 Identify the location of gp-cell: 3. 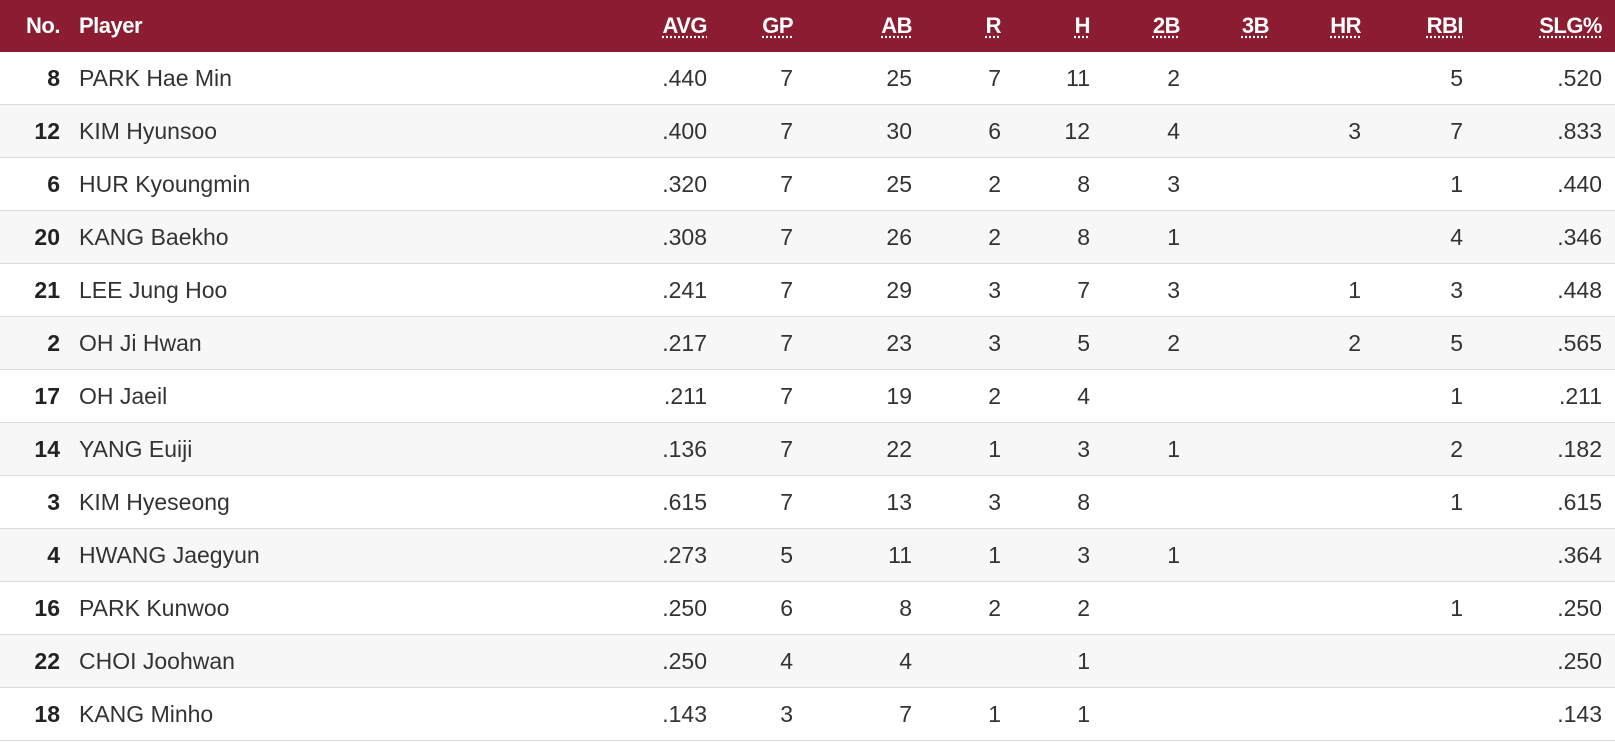
(786, 714).